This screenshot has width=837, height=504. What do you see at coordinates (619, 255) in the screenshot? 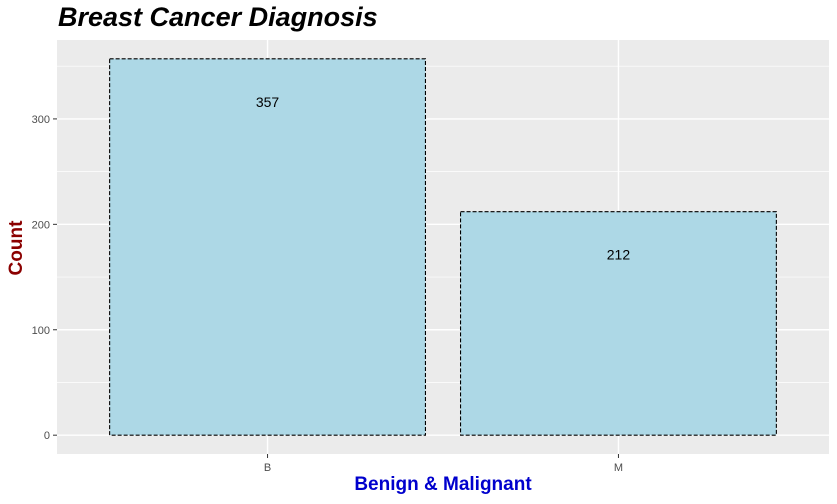
I see `data-label-M: 212` at bounding box center [619, 255].